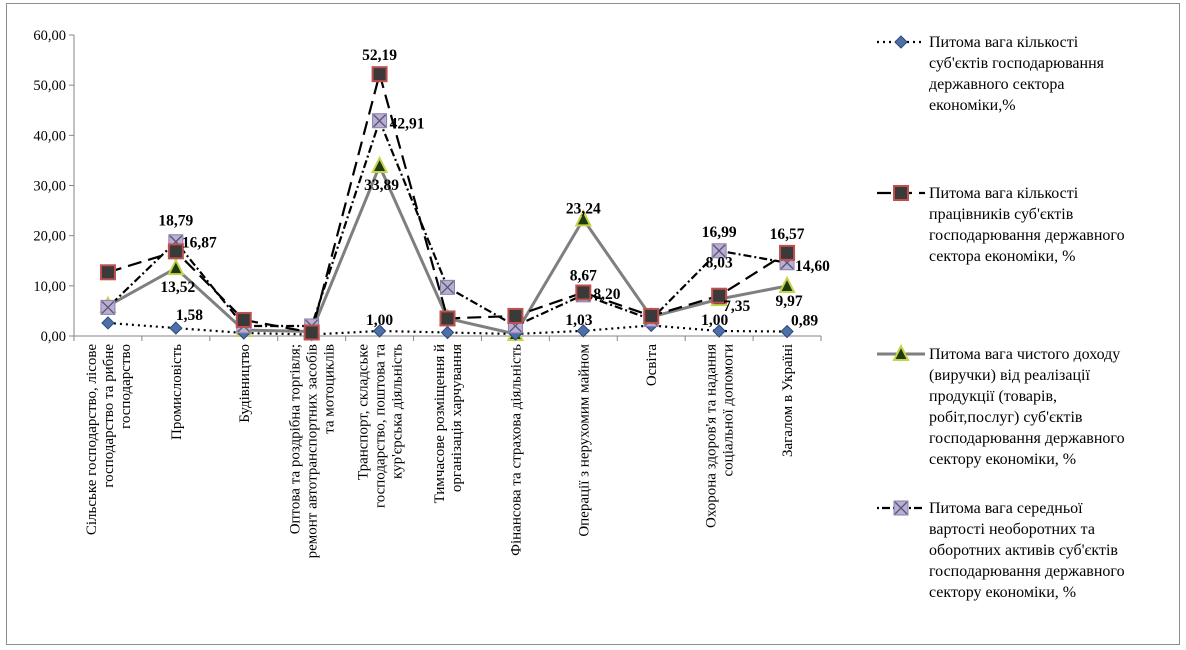  Describe the element at coordinates (1012, 529) in the screenshot. I see `legend-label-4: вартості необоротних та` at that location.